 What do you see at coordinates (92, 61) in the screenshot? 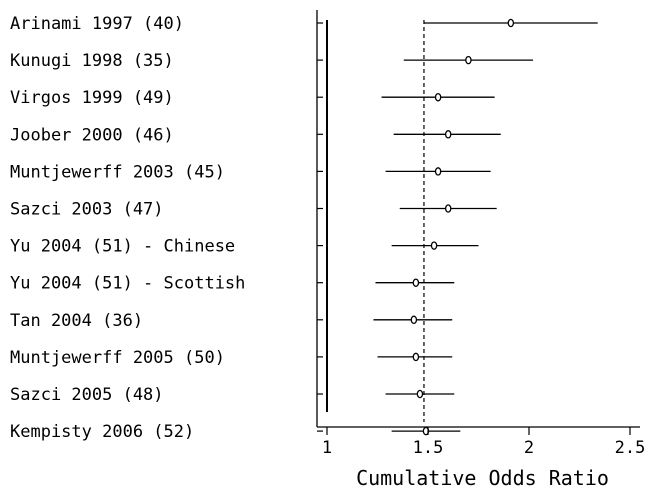
I see `study-label: Kunugi 1998 (35)` at bounding box center [92, 61].